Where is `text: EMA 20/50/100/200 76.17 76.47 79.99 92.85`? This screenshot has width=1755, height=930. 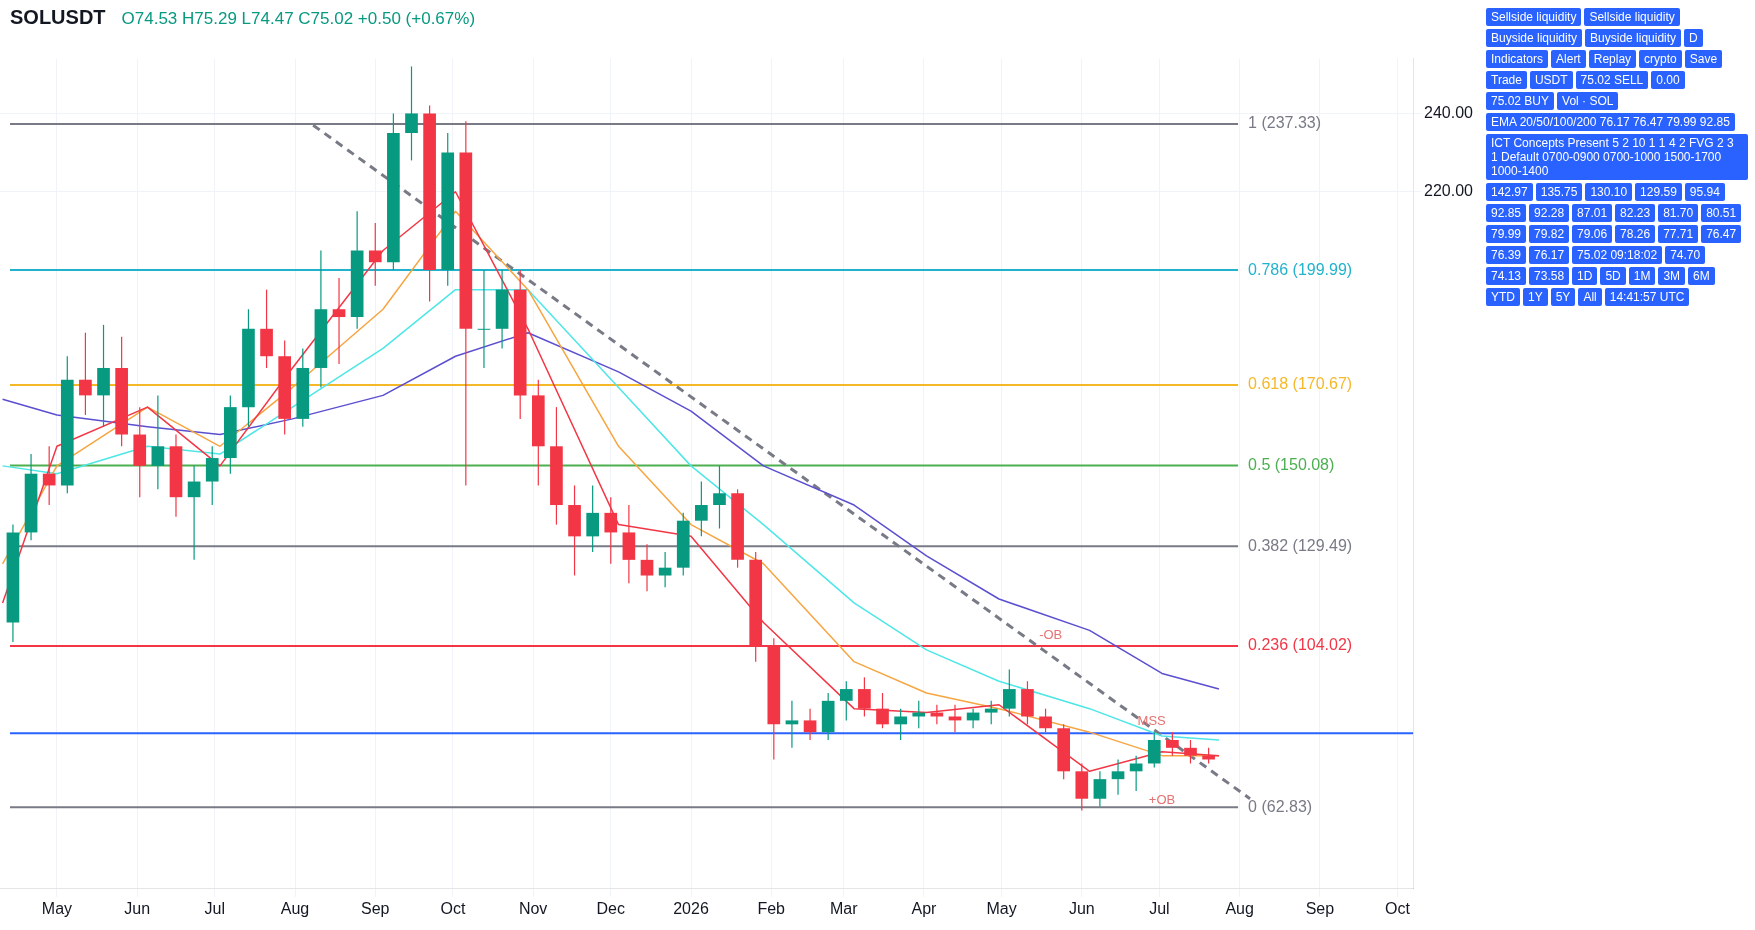 text: EMA 20/50/100/200 76.17 76.47 79.99 92.85 is located at coordinates (1610, 122).